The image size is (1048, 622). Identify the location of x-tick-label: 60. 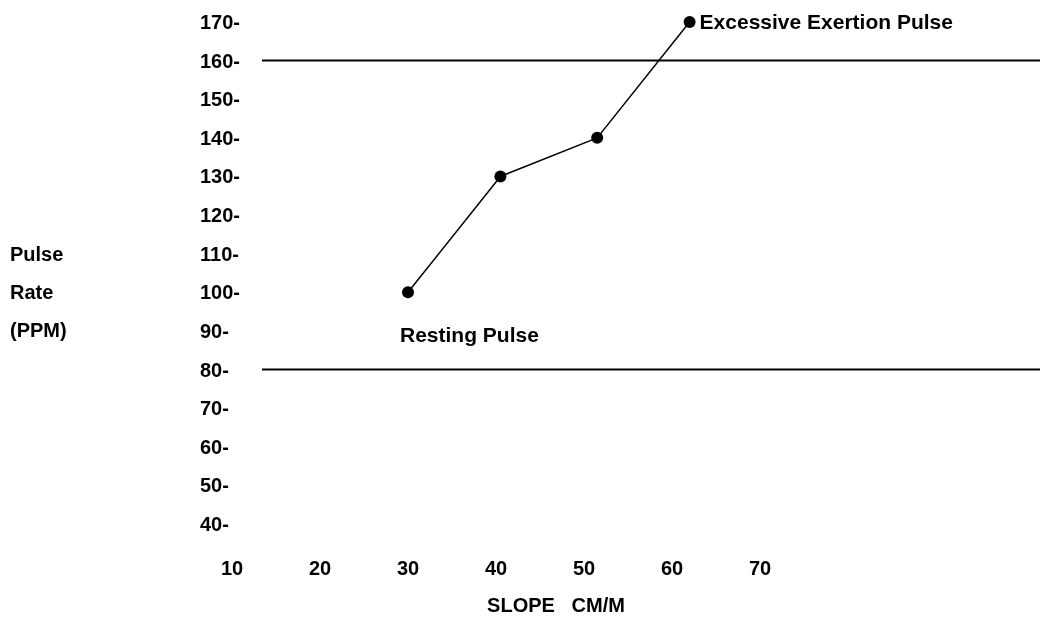
(672, 568).